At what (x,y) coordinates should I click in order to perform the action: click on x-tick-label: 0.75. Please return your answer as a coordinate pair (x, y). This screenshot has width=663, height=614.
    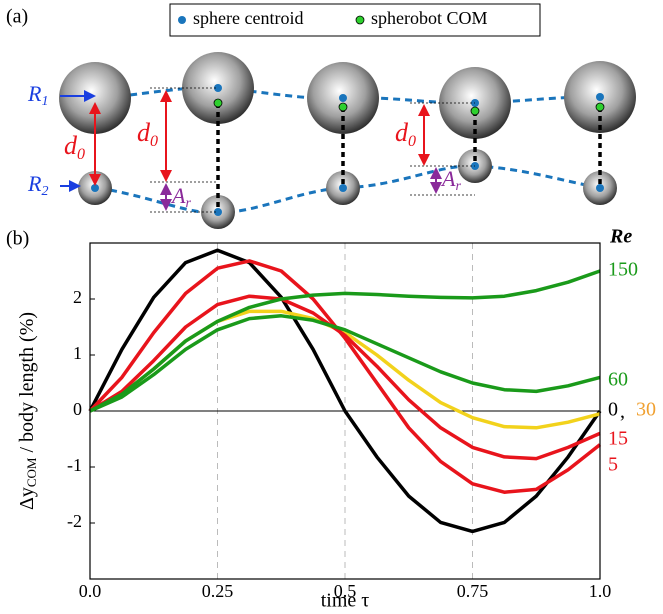
    Looking at the image, I should click on (473, 591).